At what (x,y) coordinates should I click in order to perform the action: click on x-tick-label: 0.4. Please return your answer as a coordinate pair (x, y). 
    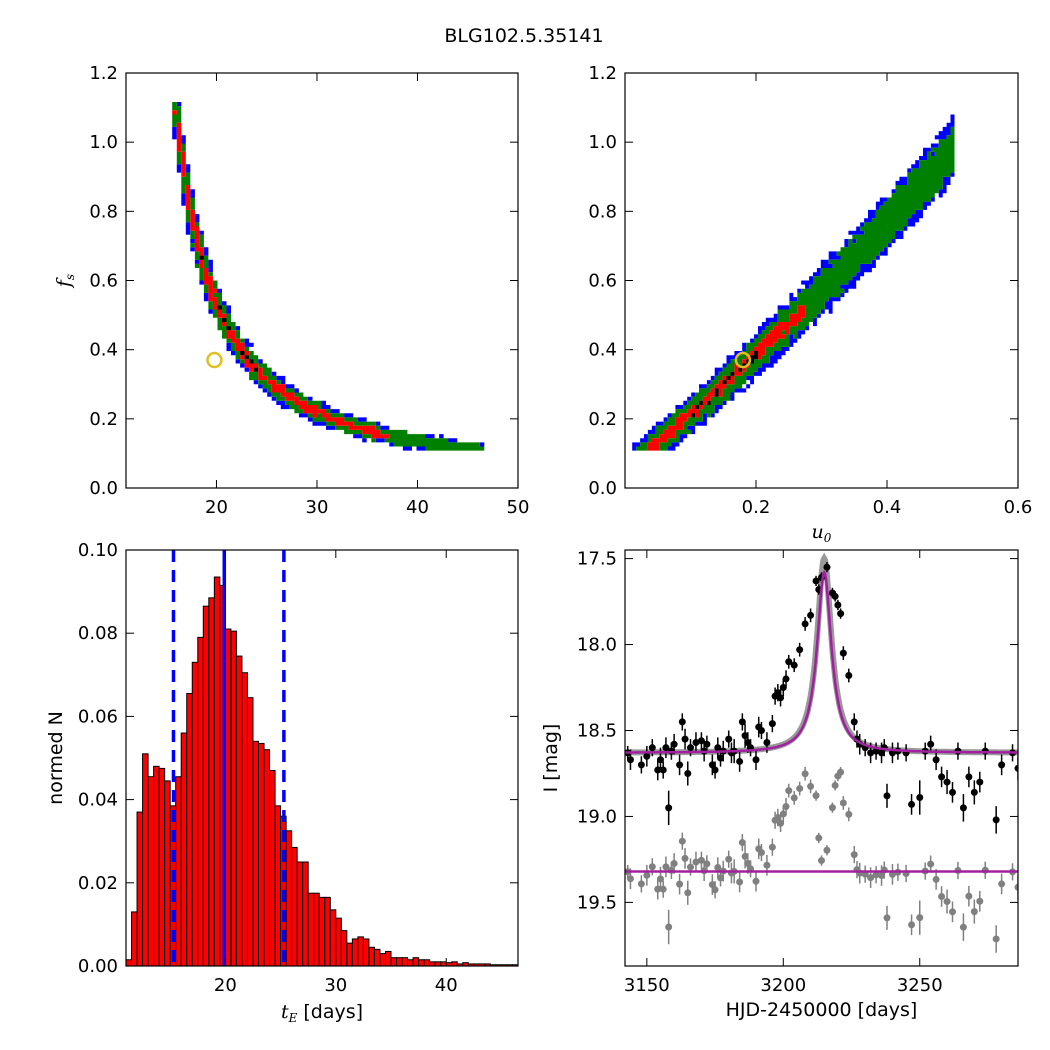
    Looking at the image, I should click on (887, 507).